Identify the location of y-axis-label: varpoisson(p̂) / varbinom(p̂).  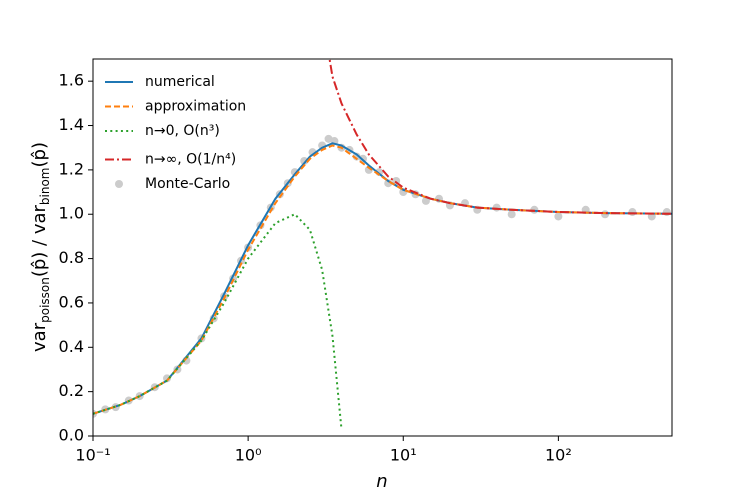
(40, 247).